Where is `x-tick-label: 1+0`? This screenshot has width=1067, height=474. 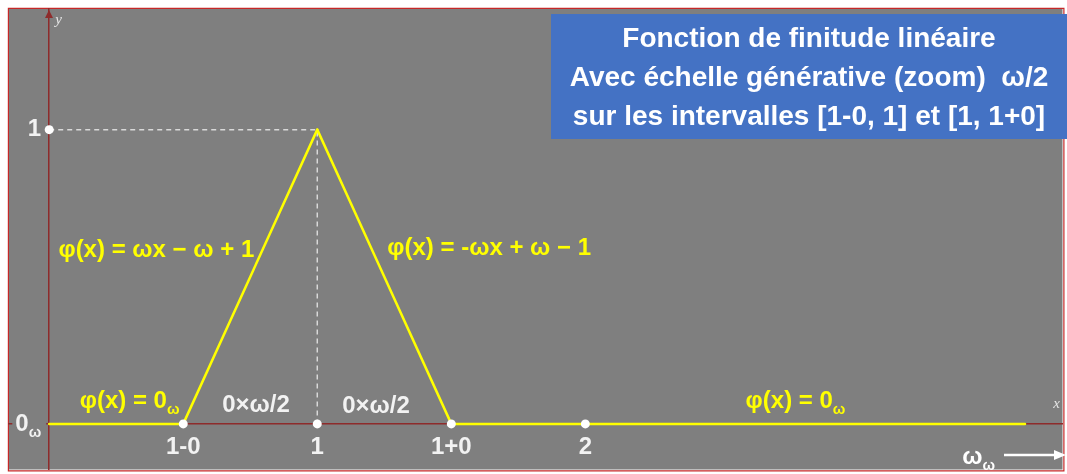
x-tick-label: 1+0 is located at coordinates (451, 445).